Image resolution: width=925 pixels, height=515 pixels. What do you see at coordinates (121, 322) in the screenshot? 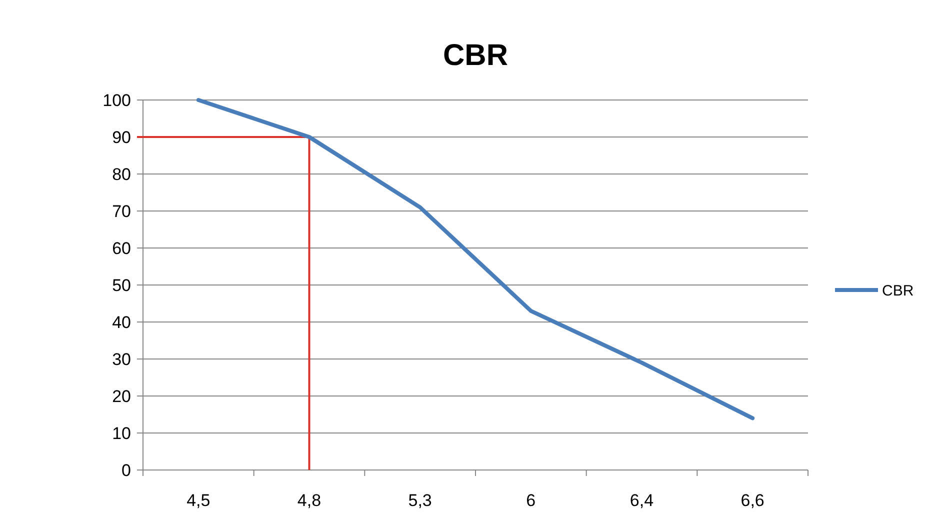
I see `y-tick-label: 40` at bounding box center [121, 322].